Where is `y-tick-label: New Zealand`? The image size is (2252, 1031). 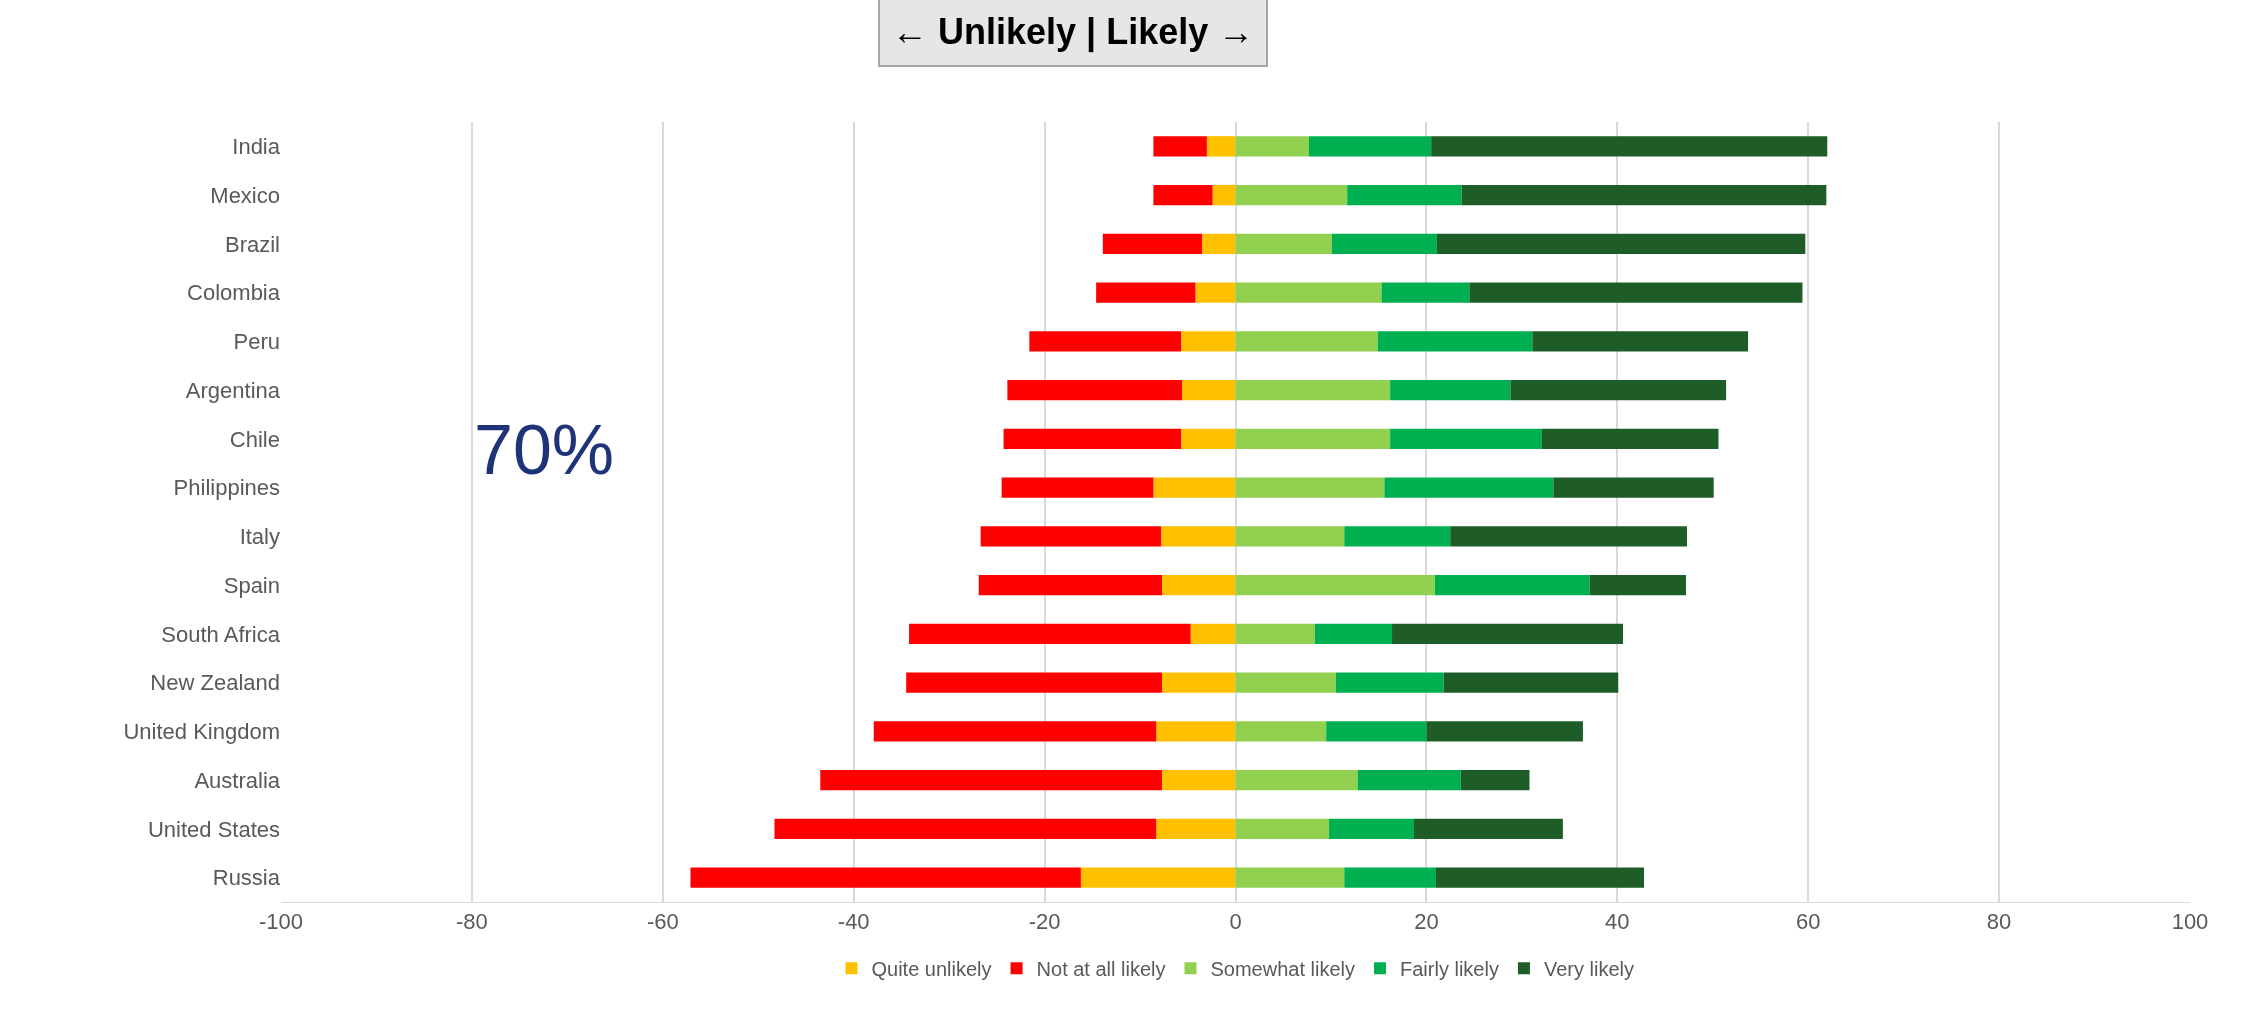
y-tick-label: New Zealand is located at coordinates (215, 683).